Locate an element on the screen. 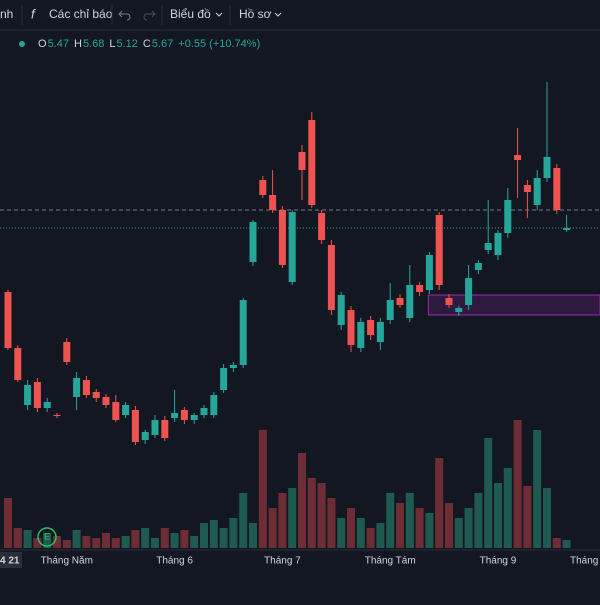  fx-icon: f is located at coordinates (33, 13).